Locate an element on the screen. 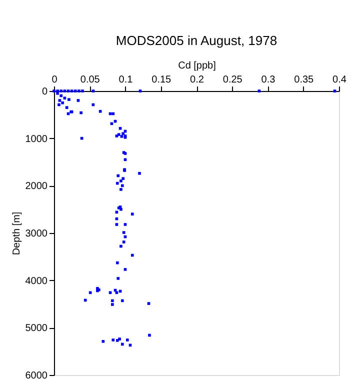 This screenshot has width=350, height=384. x-tick-label: 0.05 is located at coordinates (90, 80).